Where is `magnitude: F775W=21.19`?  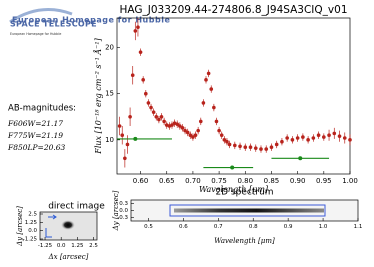 magnitude: F775W=21.19 is located at coordinates (35, 135).